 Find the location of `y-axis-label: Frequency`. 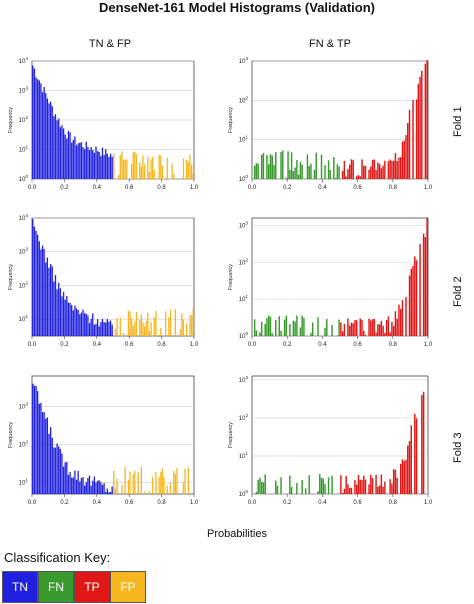

y-axis-label: Frequency is located at coordinates (231, 120).